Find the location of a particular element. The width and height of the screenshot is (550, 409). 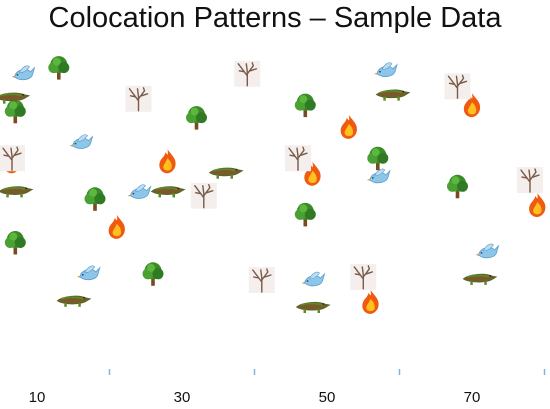

x-tick-label: 10 is located at coordinates (37, 397).